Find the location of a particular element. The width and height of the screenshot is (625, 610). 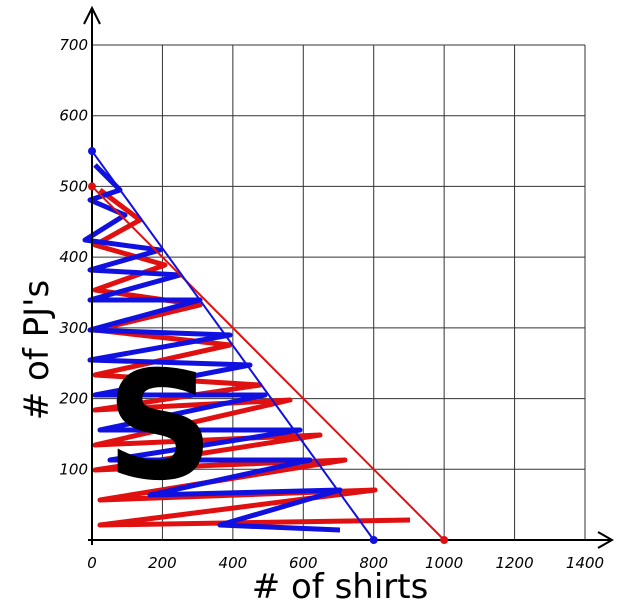

x-arrow is located at coordinates (606, 540).